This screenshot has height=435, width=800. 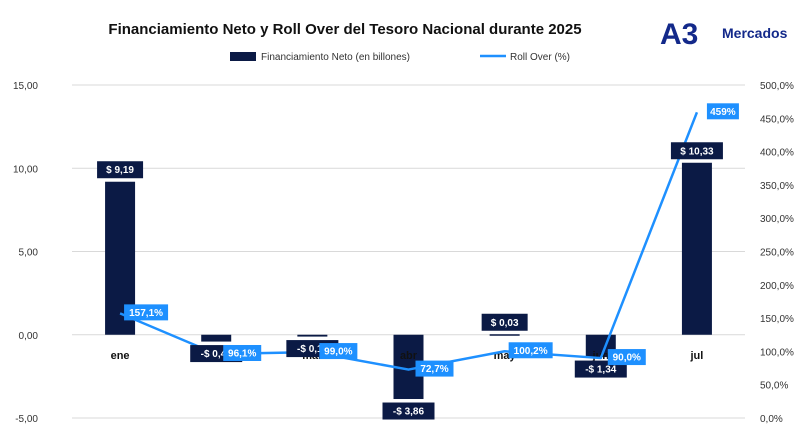 I want to click on right-tick-label: 0,0%, so click(x=771, y=419).